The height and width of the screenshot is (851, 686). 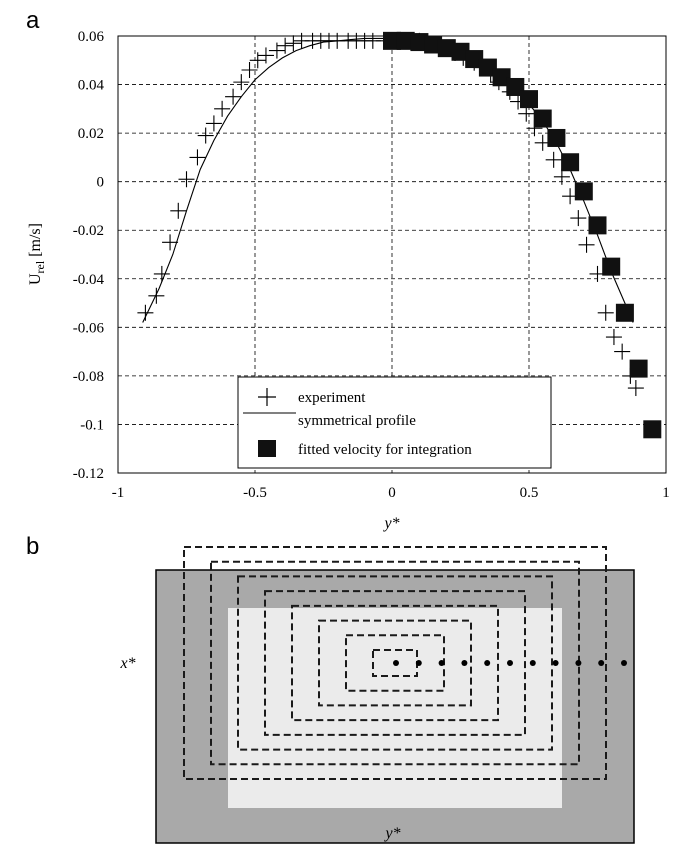 I want to click on x-tick-label: 0.5, so click(x=529, y=493).